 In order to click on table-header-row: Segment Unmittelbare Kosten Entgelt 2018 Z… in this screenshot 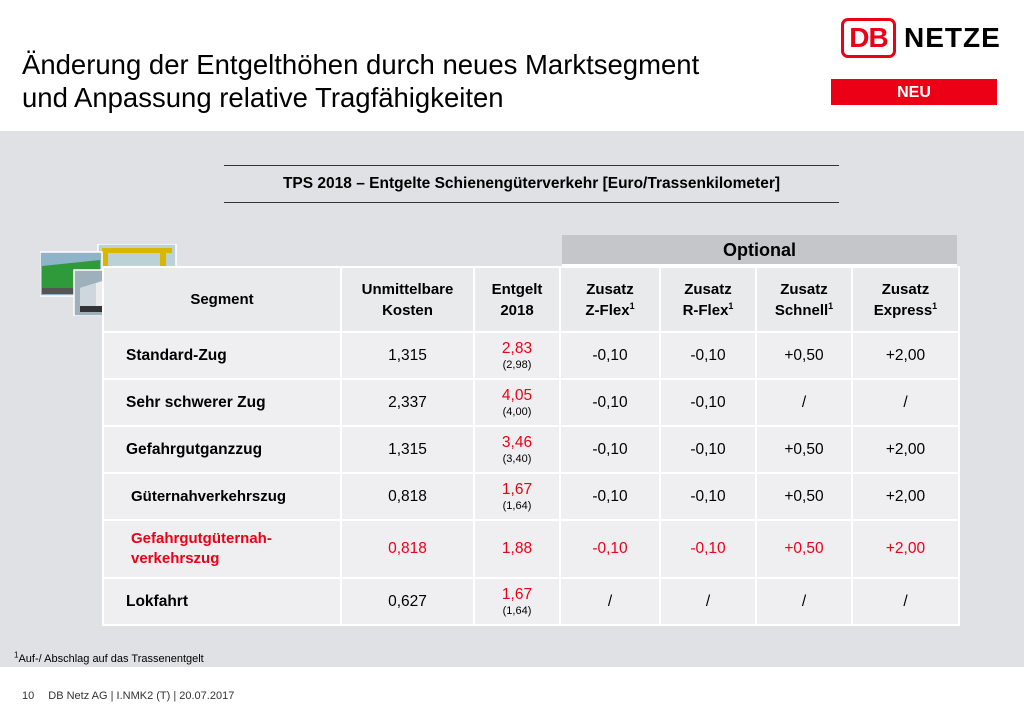, I will do `click(531, 299)`.